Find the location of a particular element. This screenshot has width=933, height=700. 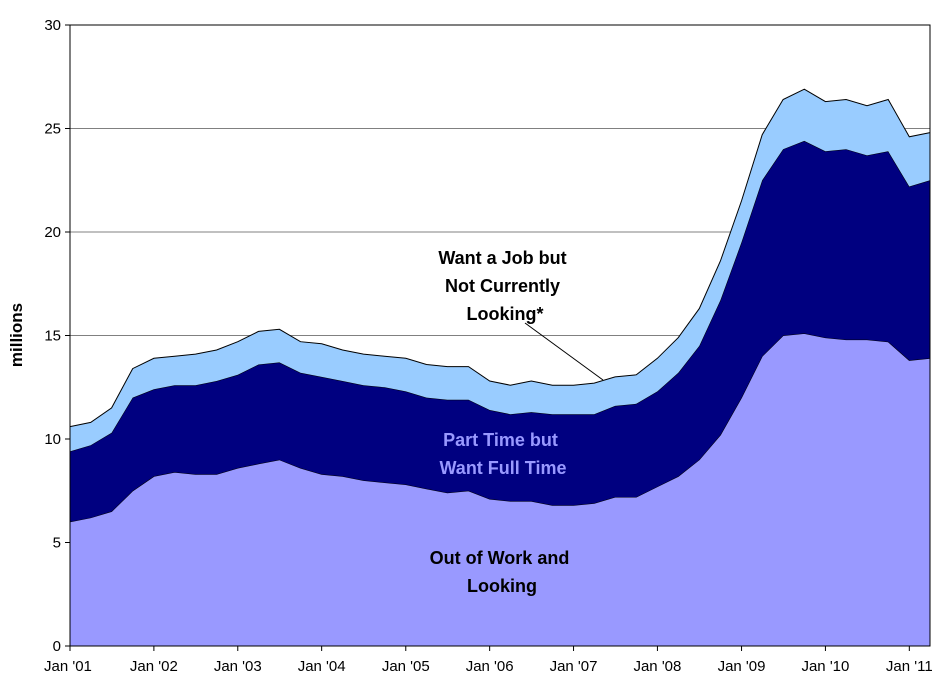

y-axis-ticks: 0 5 10 15 20 25 30 is located at coordinates (57, 336).